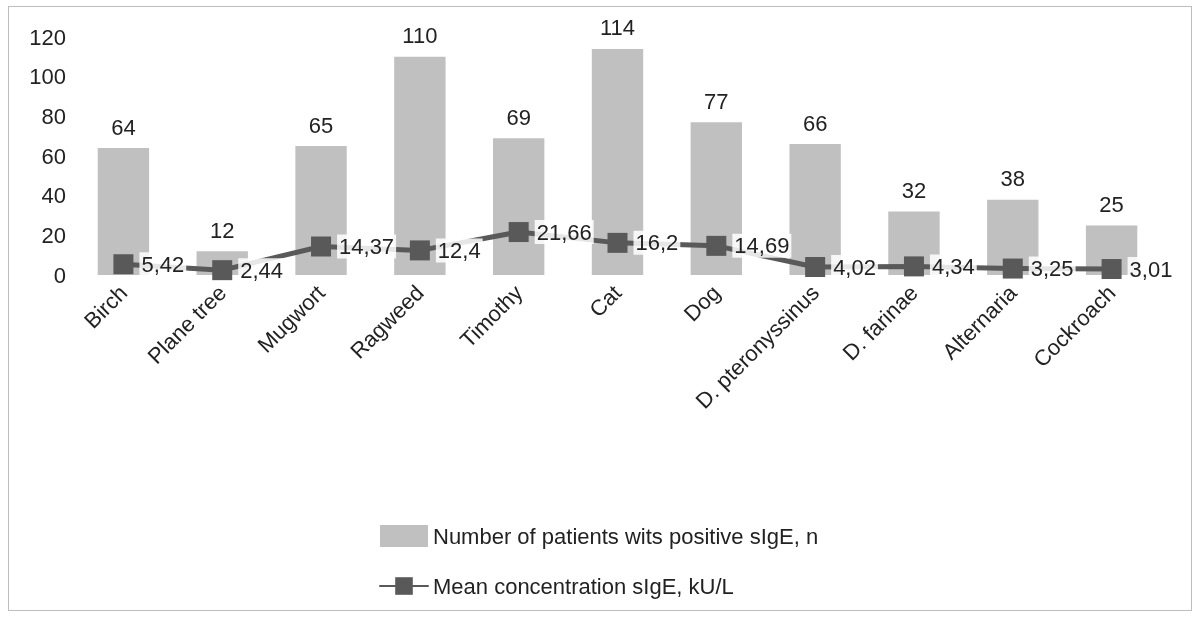 Image resolution: width=1204 pixels, height=621 pixels. What do you see at coordinates (914, 191) in the screenshot?
I see `data-label: 32` at bounding box center [914, 191].